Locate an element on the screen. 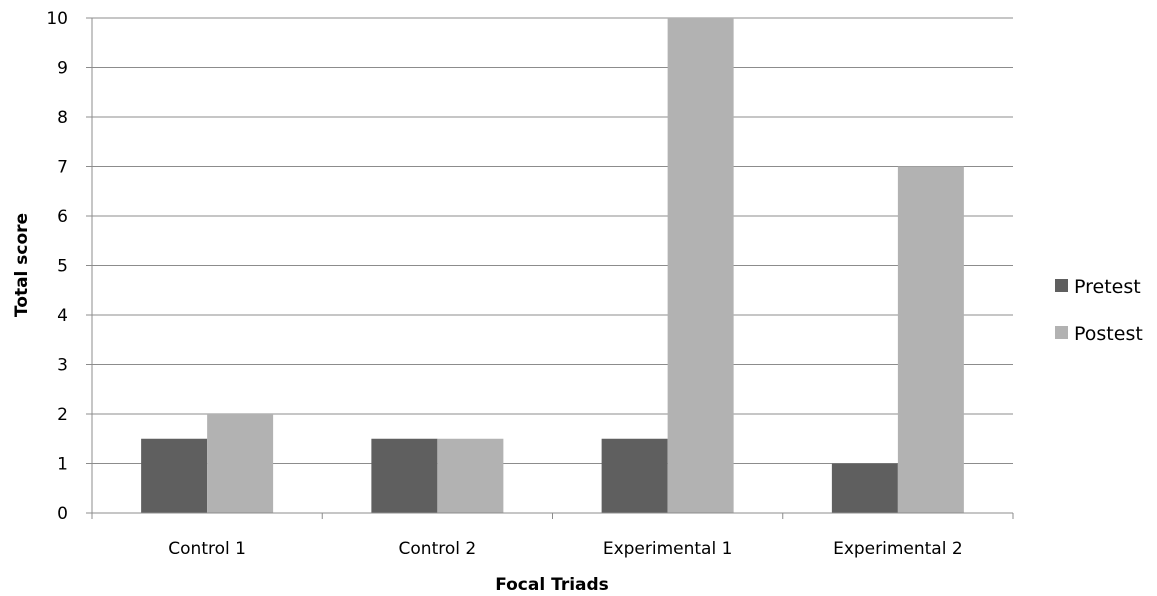 Image resolution: width=1157 pixels, height=596 pixels. y-tick-label: 3 is located at coordinates (62, 366).